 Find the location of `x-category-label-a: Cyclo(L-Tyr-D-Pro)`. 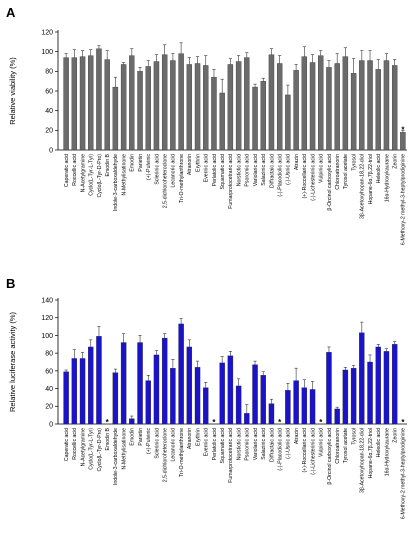

x-category-label-a: Cyclo(L-Tyr-D-Pro) is located at coordinates (100, 176).